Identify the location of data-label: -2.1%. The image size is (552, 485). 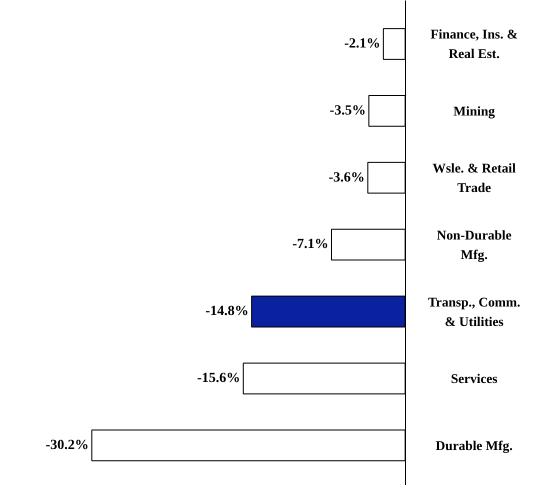
(362, 44).